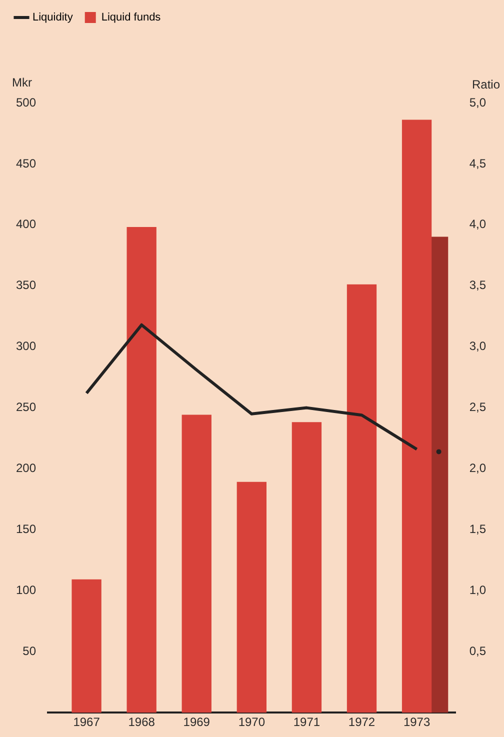 This screenshot has height=737, width=504. What do you see at coordinates (196, 722) in the screenshot?
I see `x-tick-label: 1969` at bounding box center [196, 722].